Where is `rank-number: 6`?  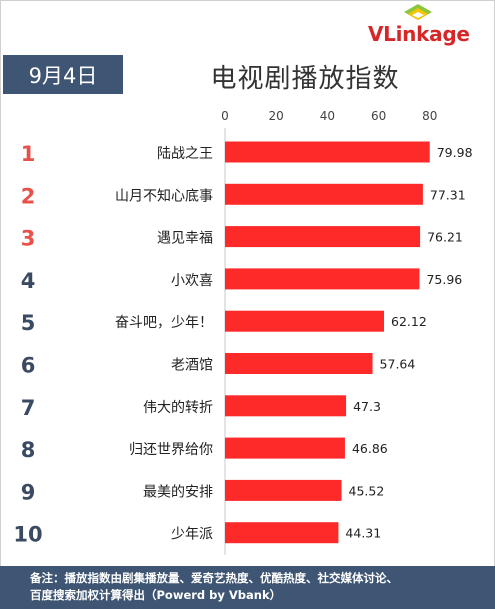
rank-number: 6 is located at coordinates (28, 366).